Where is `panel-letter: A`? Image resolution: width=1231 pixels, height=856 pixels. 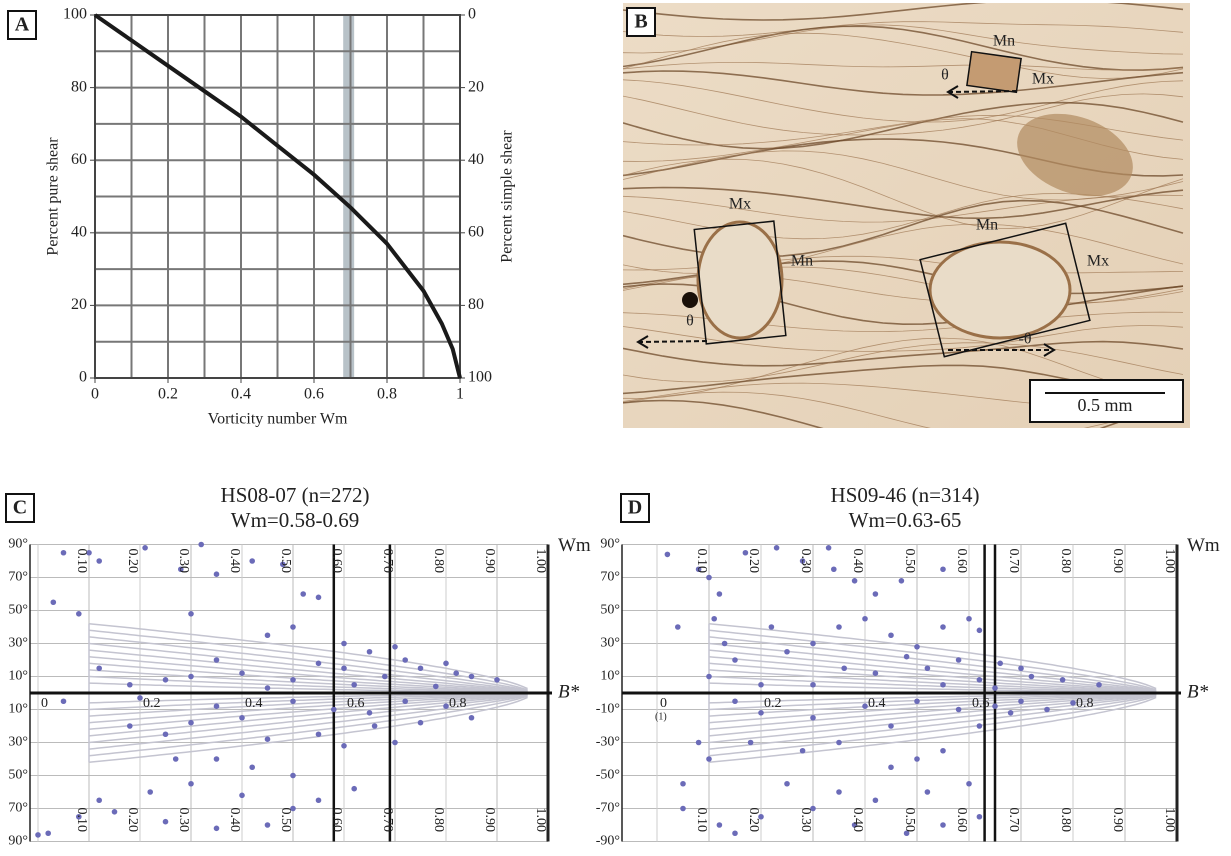 panel-letter: A is located at coordinates (22, 25).